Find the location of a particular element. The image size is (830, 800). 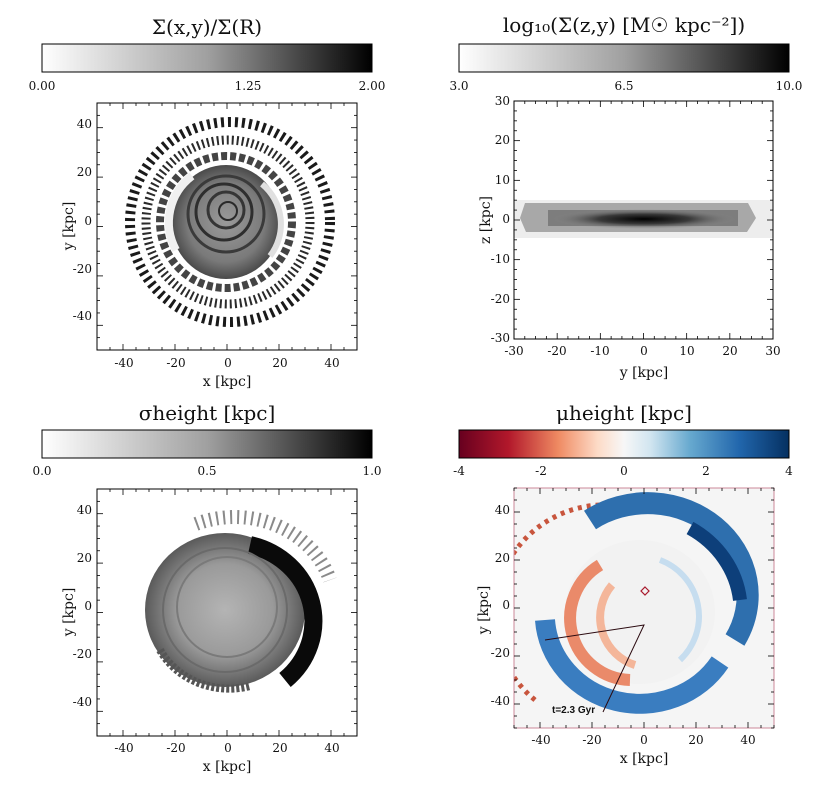

panel1-ylabel: y [kpc] is located at coordinates (69, 227).